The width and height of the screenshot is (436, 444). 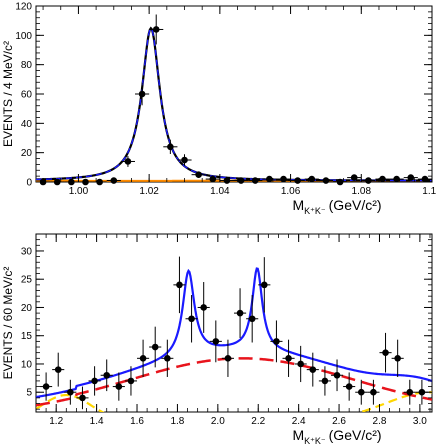 What do you see at coordinates (299, 421) in the screenshot?
I see `x-tick-label: 2.4` at bounding box center [299, 421].